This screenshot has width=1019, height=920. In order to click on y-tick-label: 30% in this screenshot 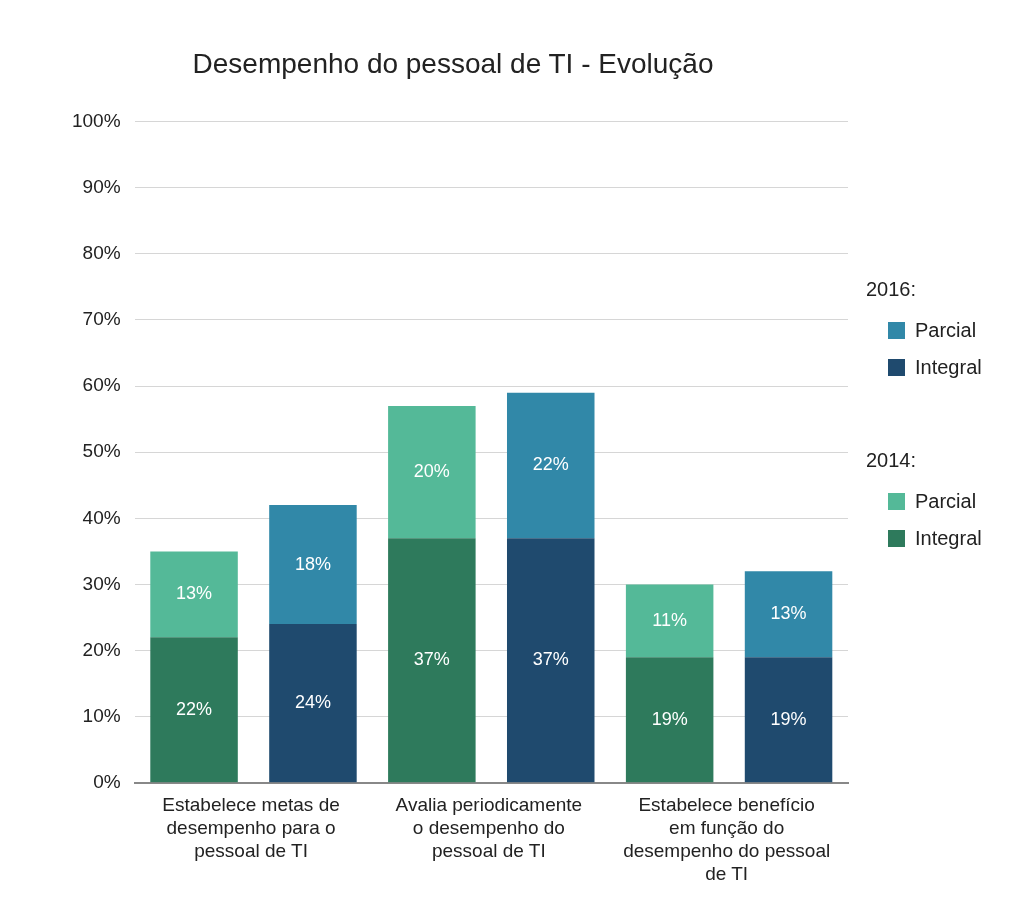, I will do `click(101, 583)`.